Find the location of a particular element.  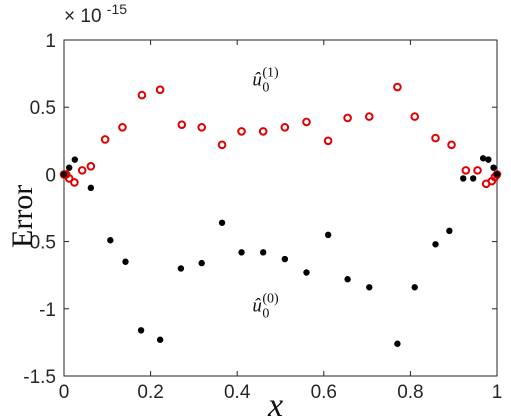

y-axis-label: Error is located at coordinates (22, 216).